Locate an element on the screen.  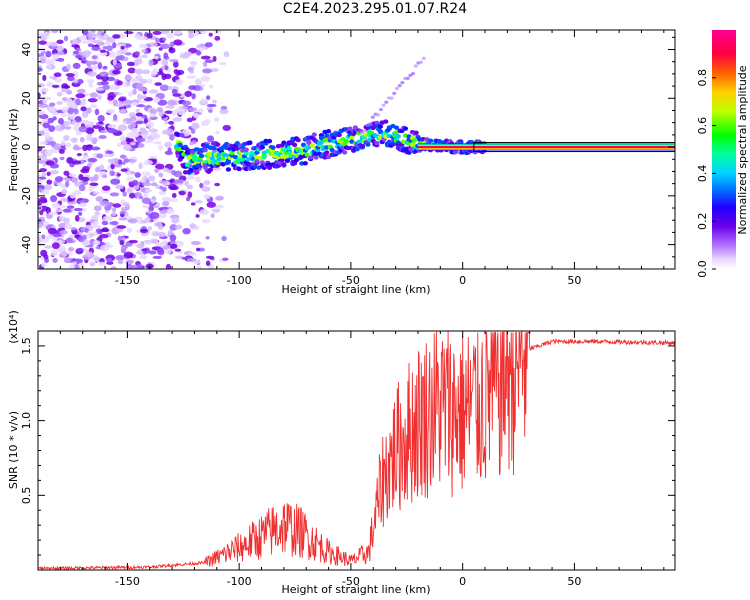
snr-y-axis-label: SNR (10 * v/v) is located at coordinates (13, 450).